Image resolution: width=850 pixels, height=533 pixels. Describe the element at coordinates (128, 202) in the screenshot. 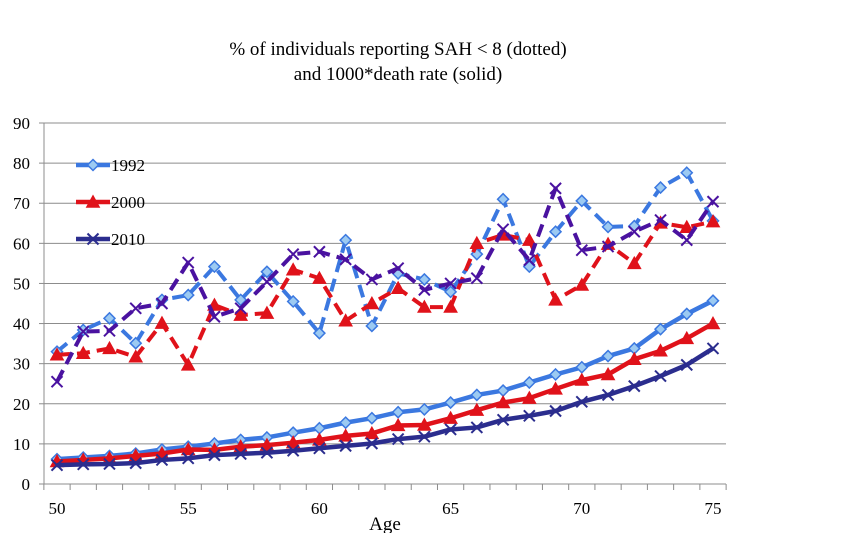

I see `legend-label: 2000` at that location.